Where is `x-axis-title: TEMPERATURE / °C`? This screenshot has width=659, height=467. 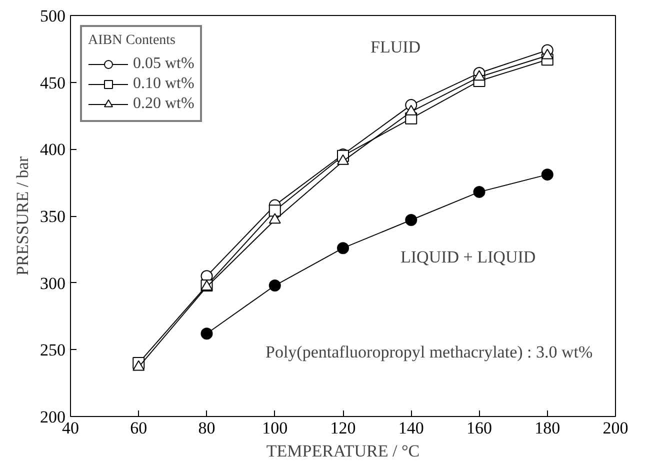
x-axis-title: TEMPERATURE / °C is located at coordinates (343, 451).